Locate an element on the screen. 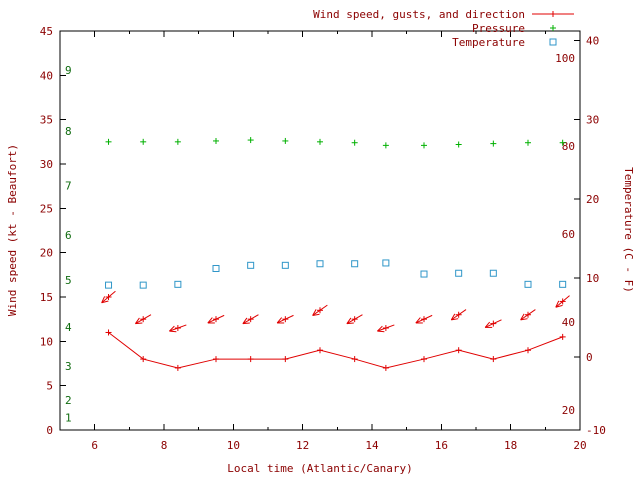 Image resolution: width=640 pixels, height=480 pixels. svg-text: 2 is located at coordinates (68, 400).